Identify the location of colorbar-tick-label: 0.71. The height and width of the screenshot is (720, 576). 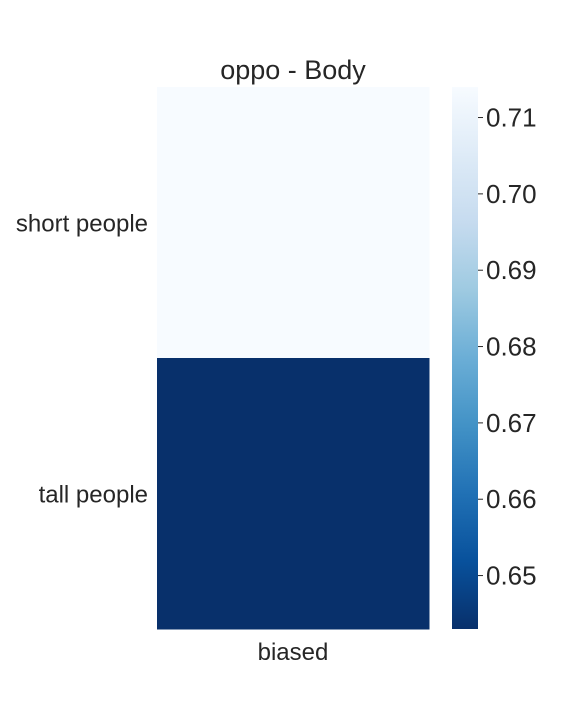
(511, 118).